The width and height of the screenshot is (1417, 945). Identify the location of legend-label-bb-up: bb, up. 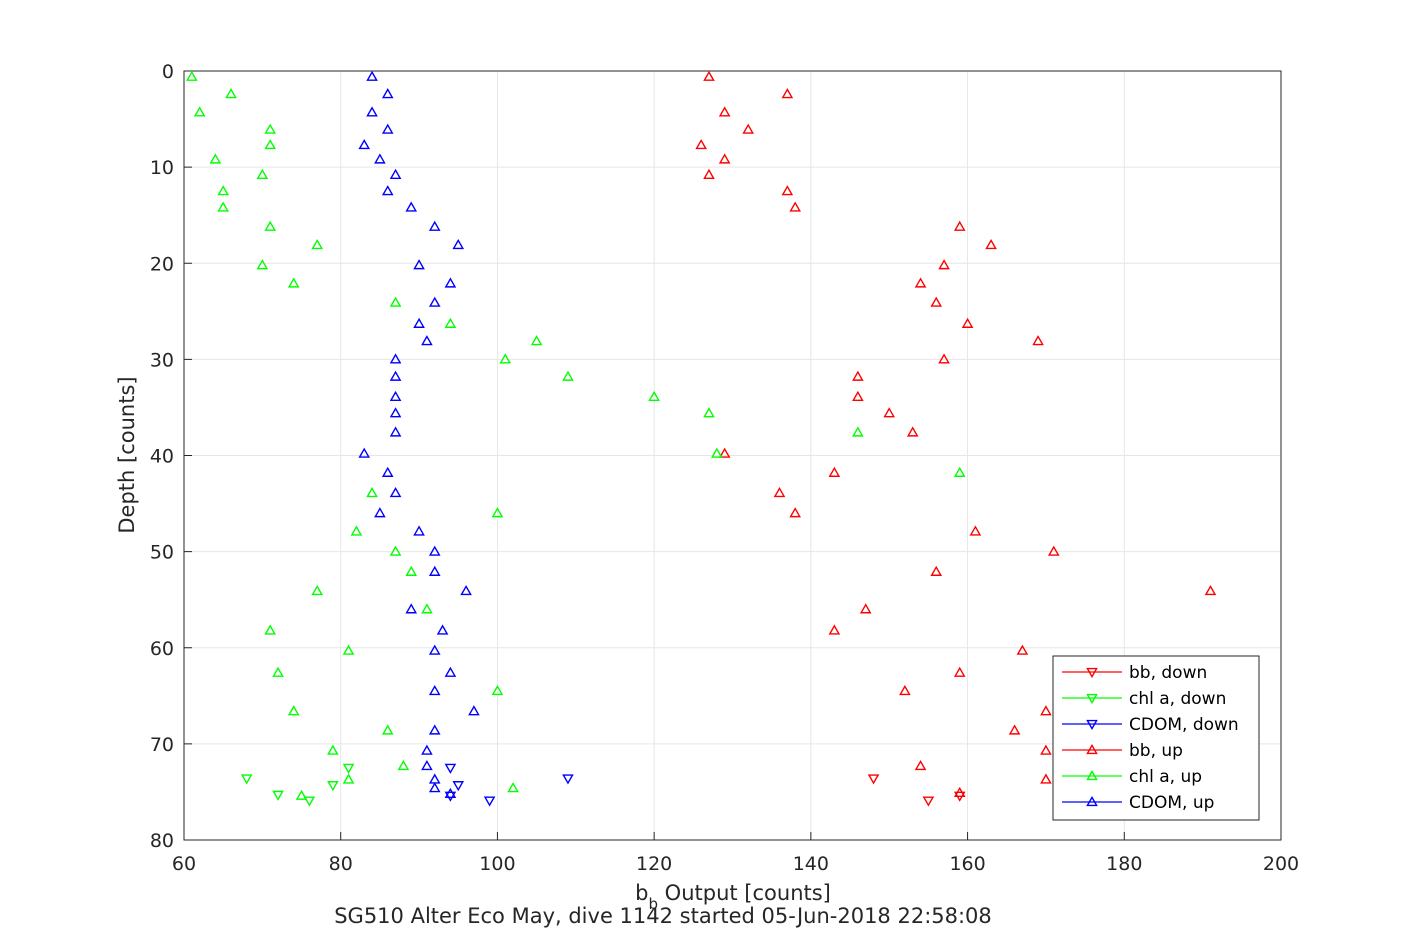
(1156, 751).